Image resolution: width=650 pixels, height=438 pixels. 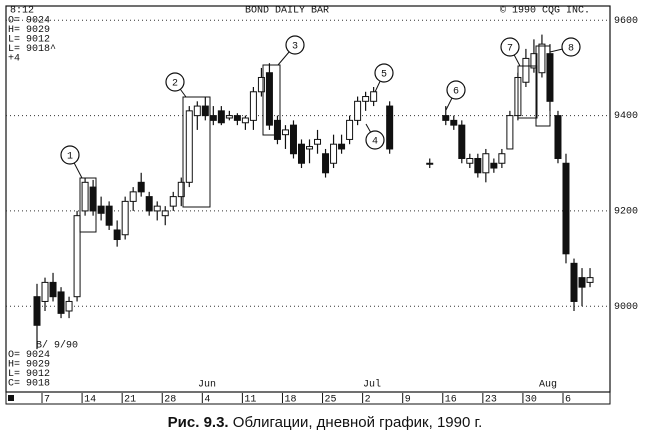 What do you see at coordinates (207, 385) in the screenshot?
I see `month-label: Jun` at bounding box center [207, 385].